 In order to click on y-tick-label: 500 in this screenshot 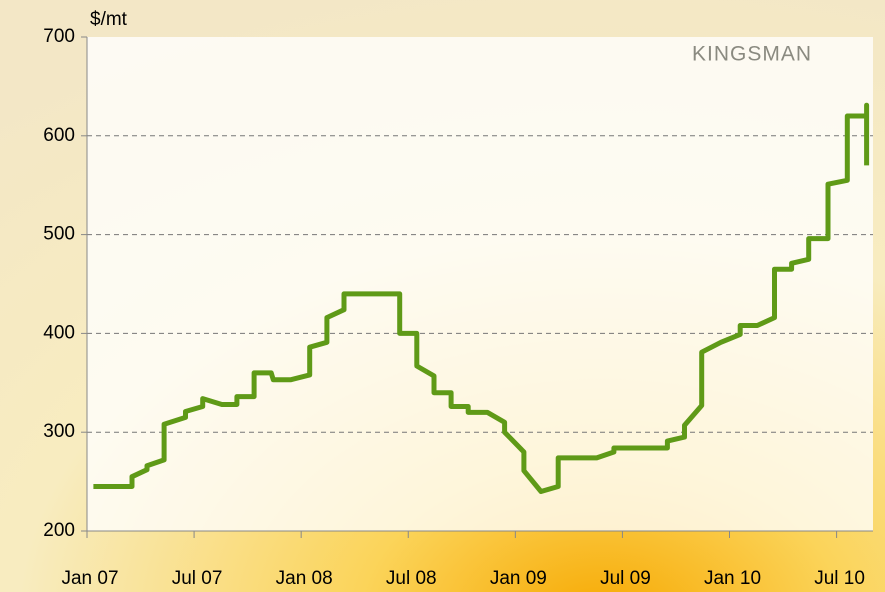, I will do `click(59, 234)`.